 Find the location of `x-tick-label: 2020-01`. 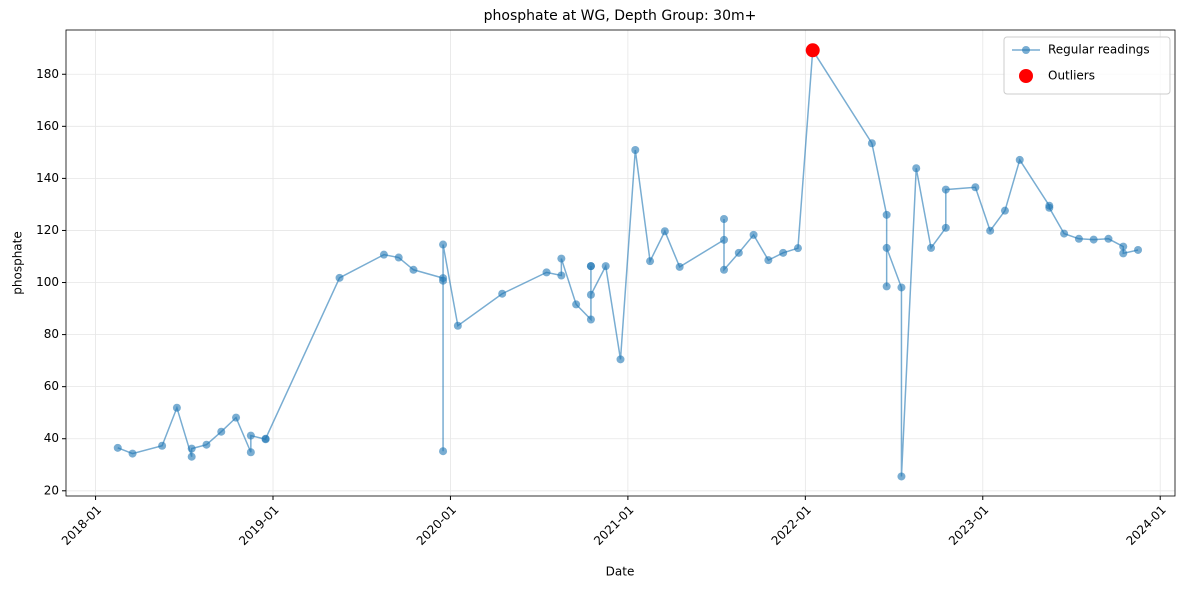

x-tick-label: 2020-01 is located at coordinates (436, 525).